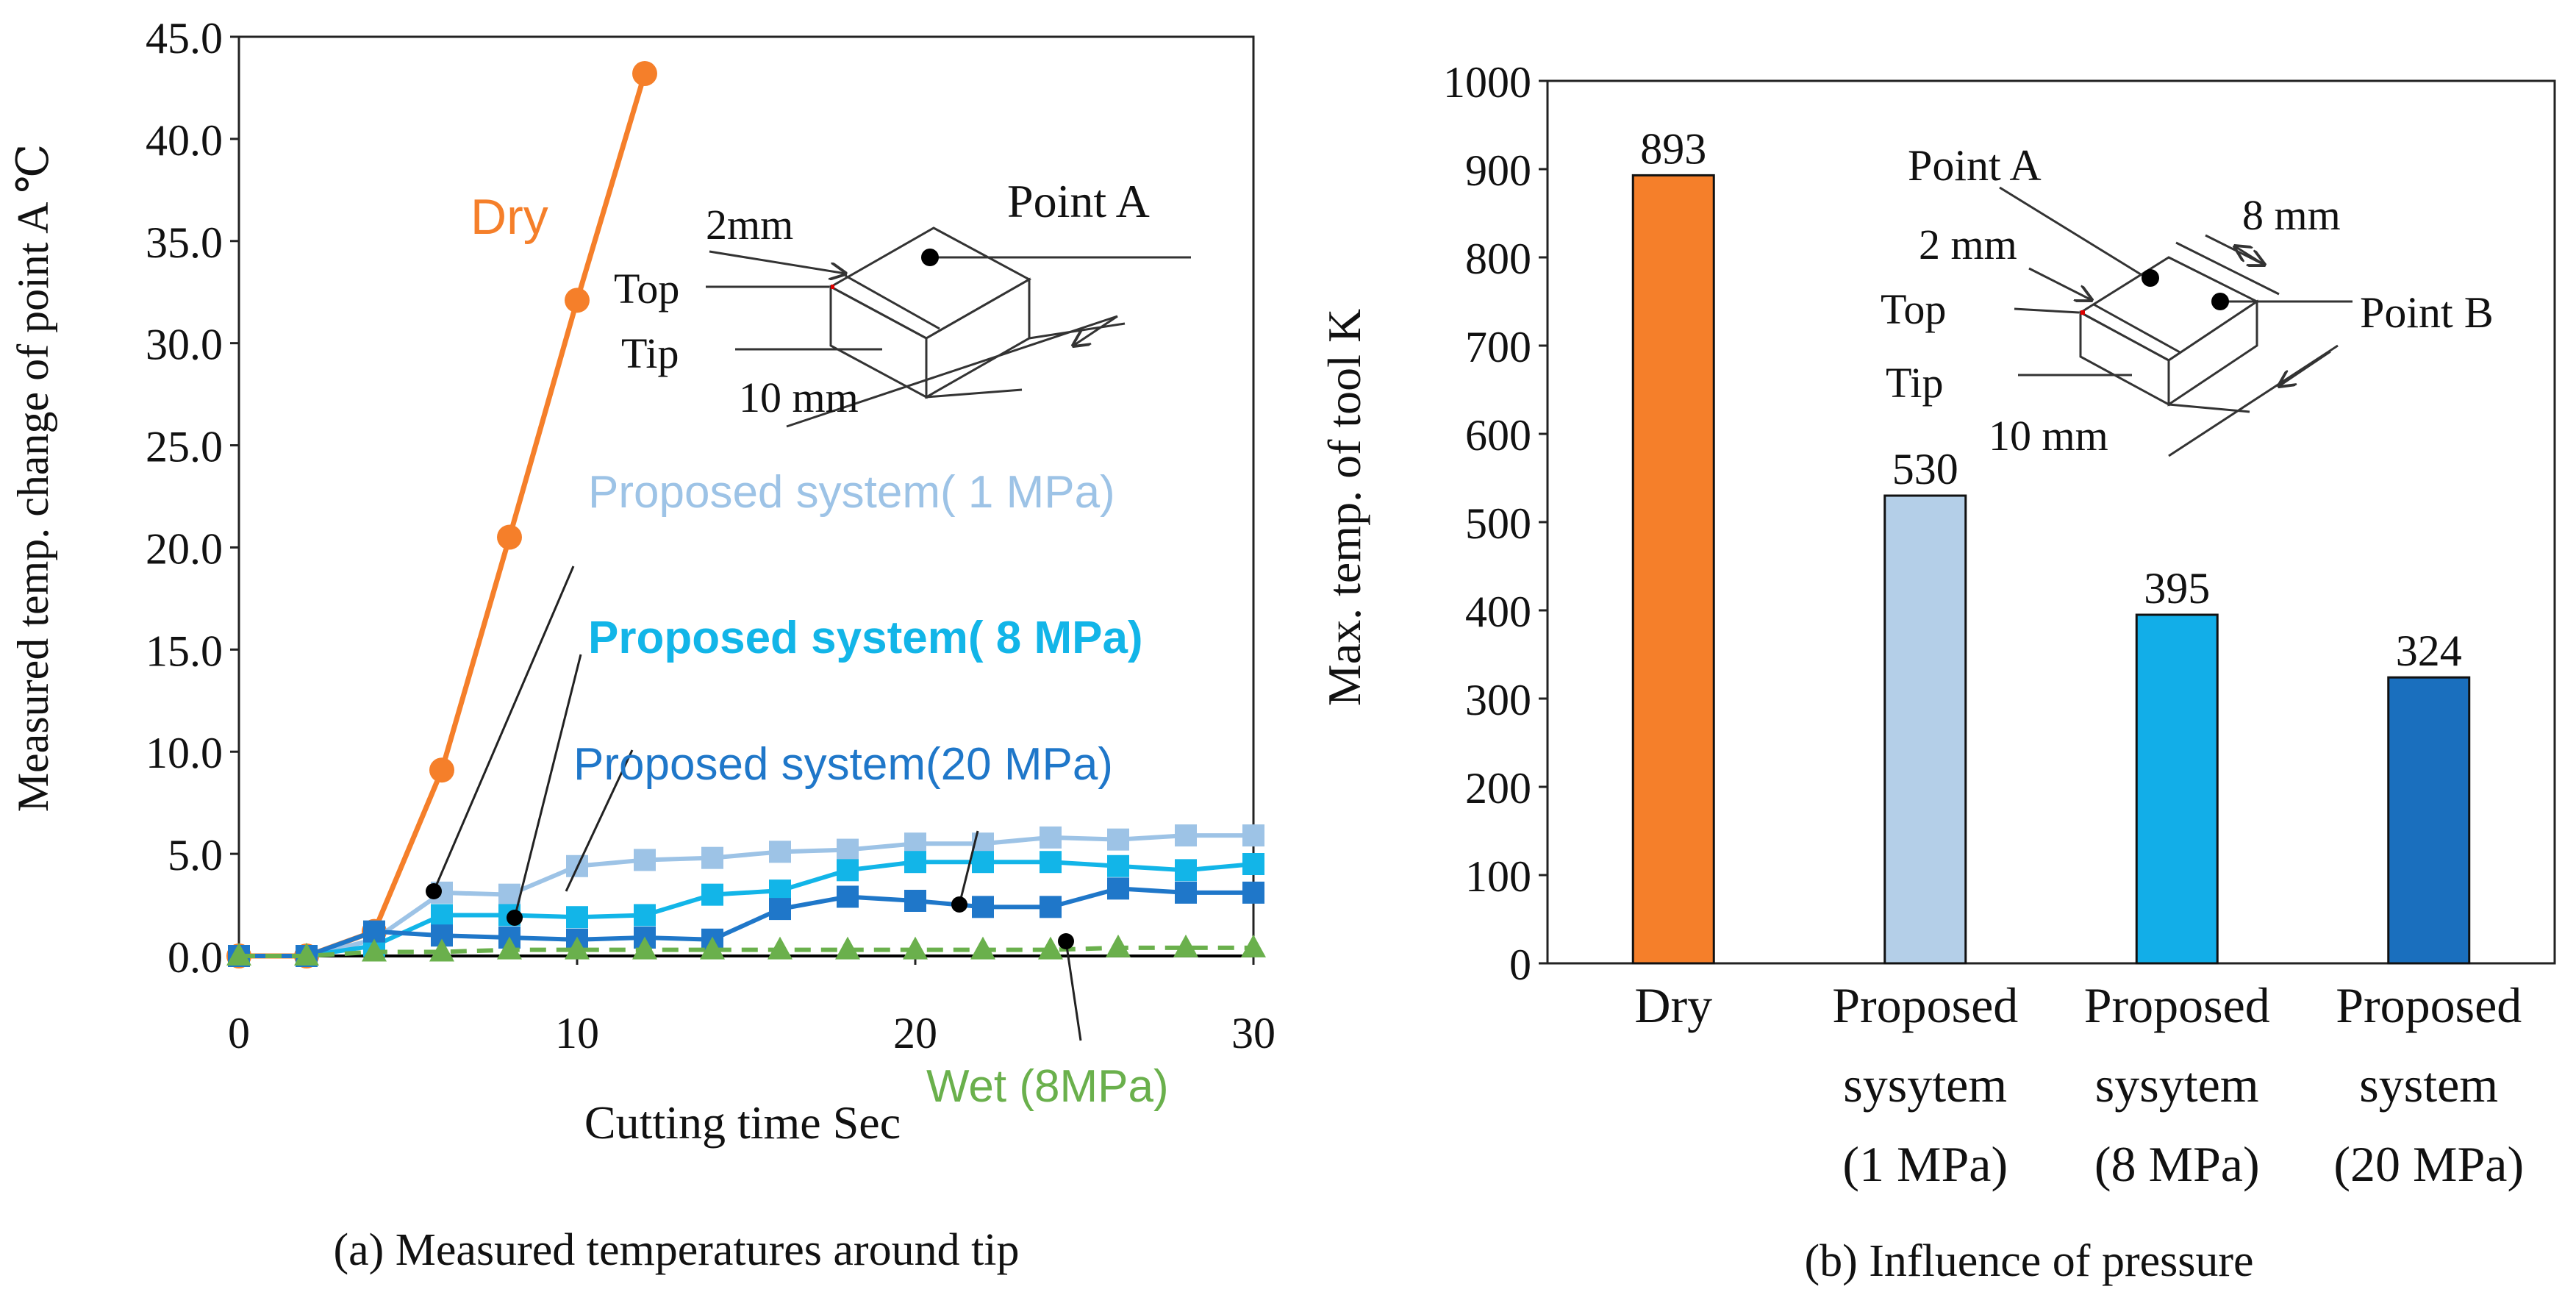  What do you see at coordinates (799, 397) in the screenshot?
I see `inset-a-dim2: 10 mm` at bounding box center [799, 397].